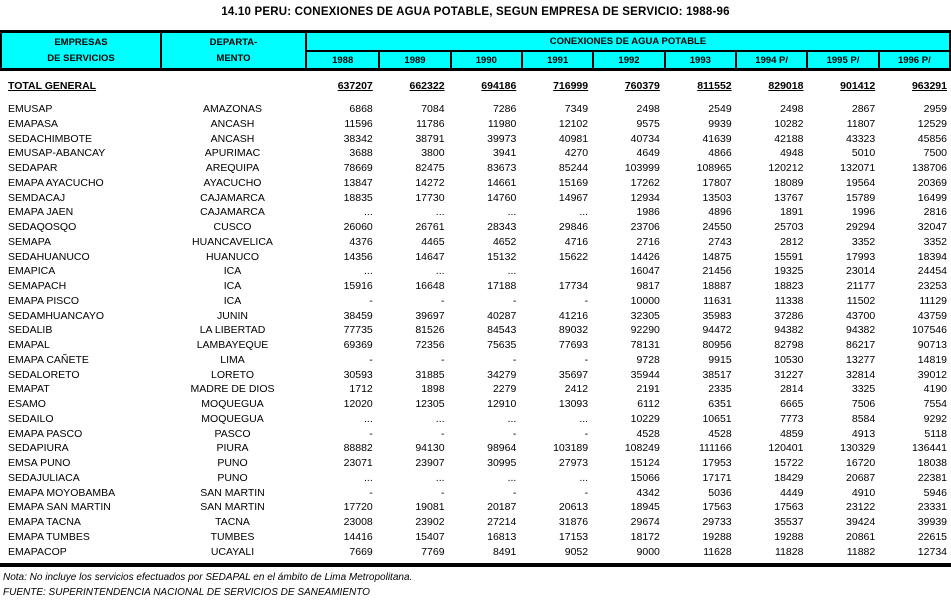 Image resolution: width=951 pixels, height=606 pixels. Describe the element at coordinates (502, 507) in the screenshot. I see `value-cell: 20187` at that location.